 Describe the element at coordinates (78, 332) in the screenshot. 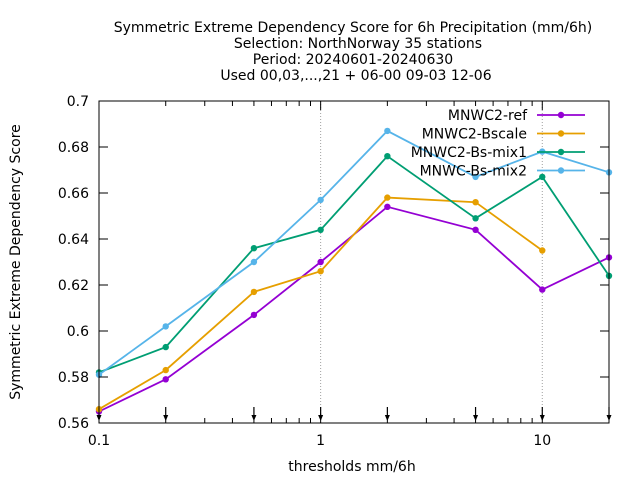

I see `y-tick-label: 0.6` at that location.